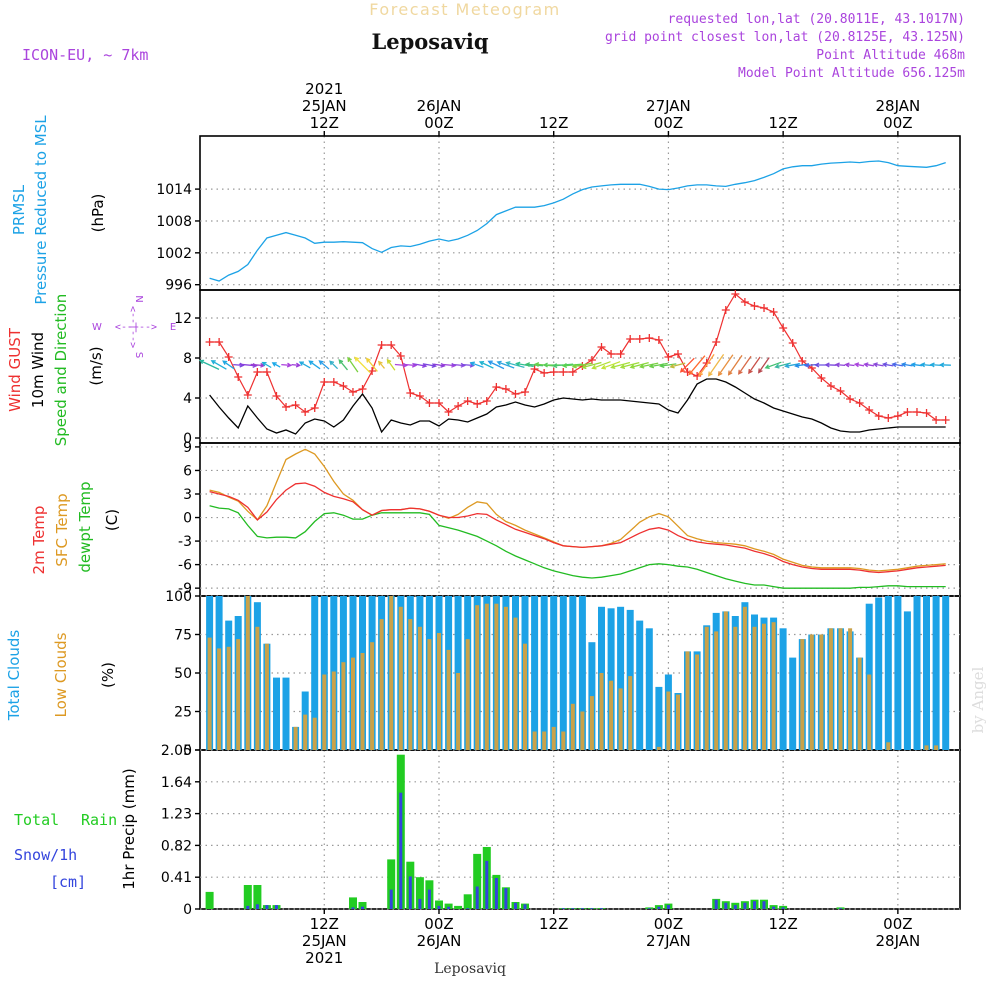  Describe the element at coordinates (99, 820) in the screenshot. I see `rain-label: Rain` at that location.